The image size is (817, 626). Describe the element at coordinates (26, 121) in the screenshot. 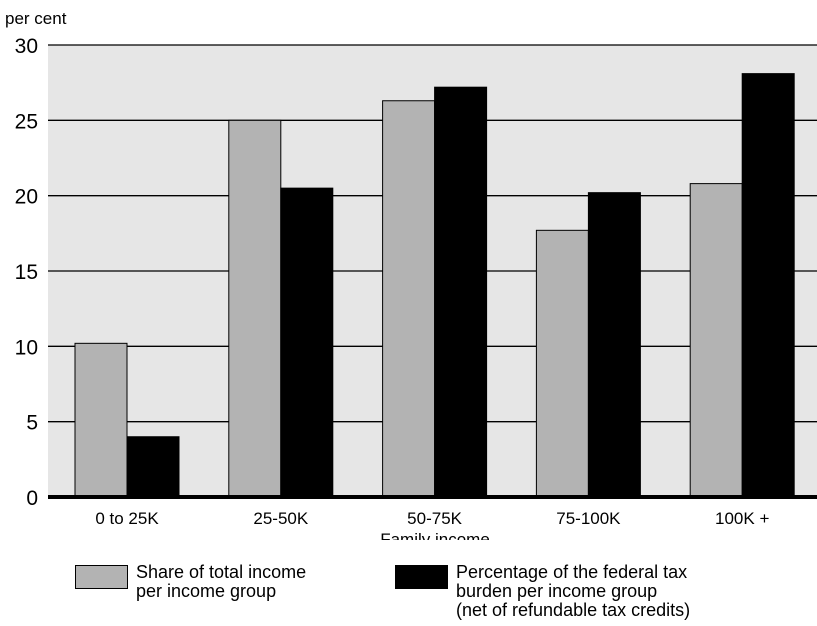

I see `y-tick-label: 25` at that location.